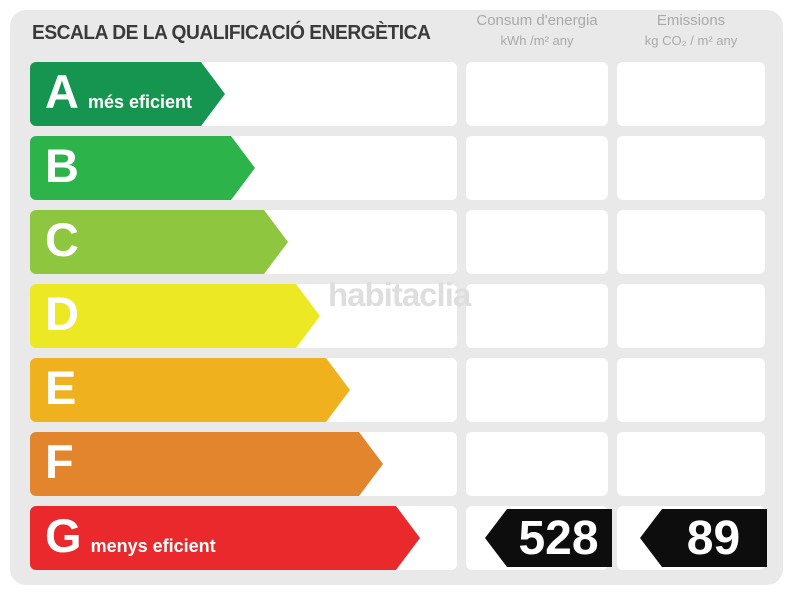  What do you see at coordinates (396, 168) in the screenshot?
I see `rating-row-b: B` at bounding box center [396, 168].